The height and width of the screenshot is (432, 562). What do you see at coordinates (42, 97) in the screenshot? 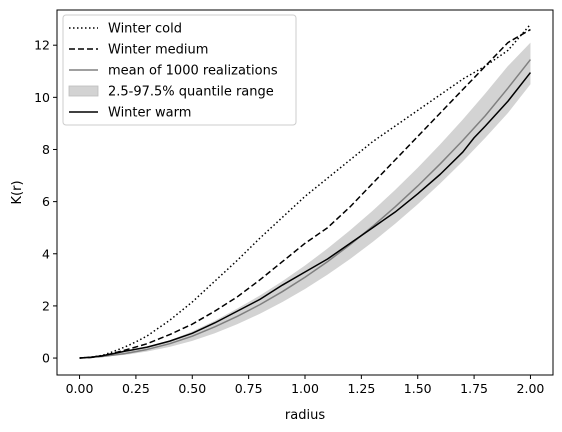
I see `y-tick-label: 10` at bounding box center [42, 97].